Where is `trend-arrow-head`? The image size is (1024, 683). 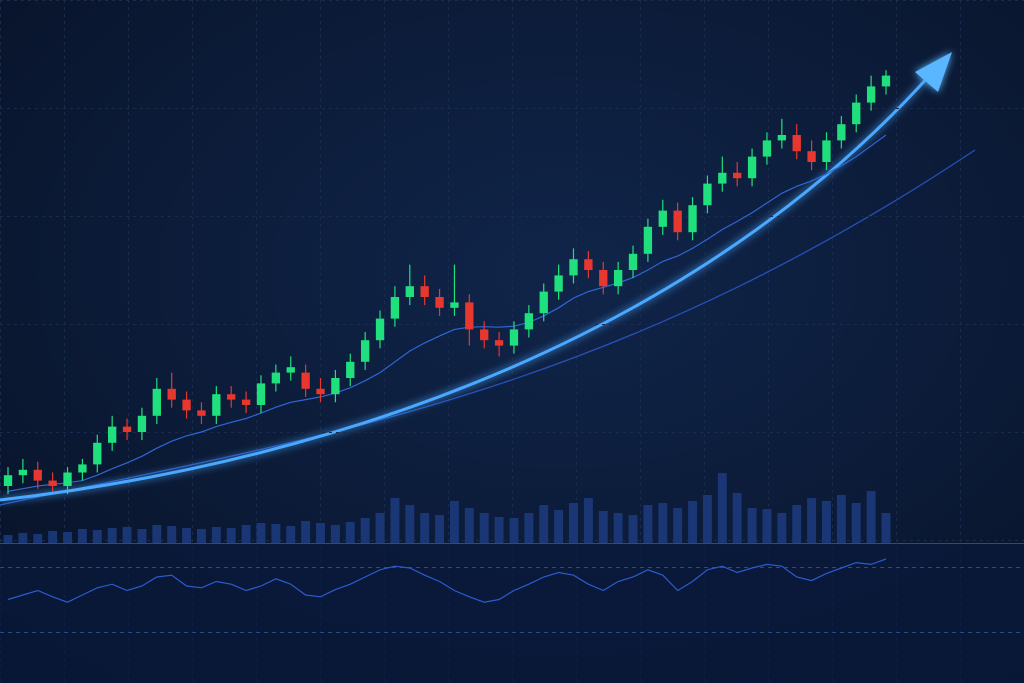
trend-arrow-head is located at coordinates (933, 72).